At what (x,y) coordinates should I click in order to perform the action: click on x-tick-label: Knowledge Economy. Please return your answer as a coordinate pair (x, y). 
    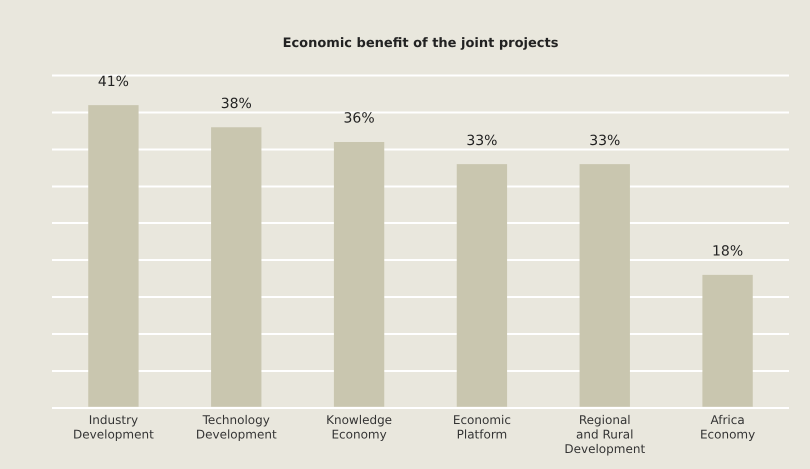
    Looking at the image, I should click on (359, 427).